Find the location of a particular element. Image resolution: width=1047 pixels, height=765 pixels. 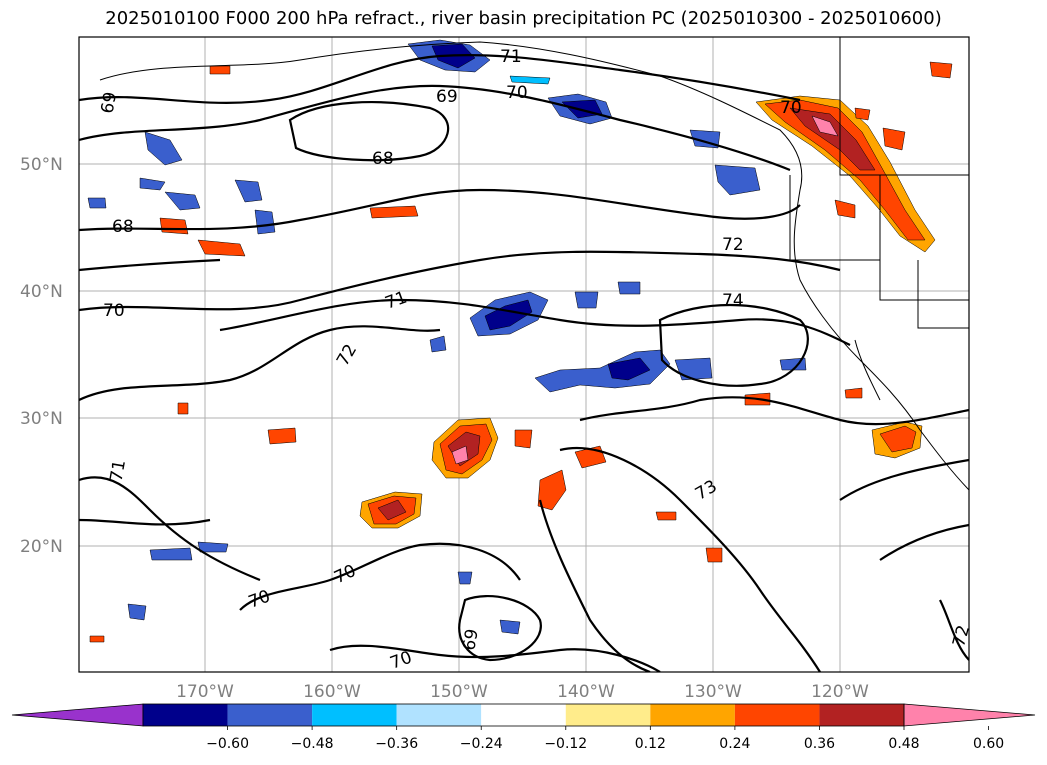

colorbar-tick-label: 0.48 is located at coordinates (903, 744).